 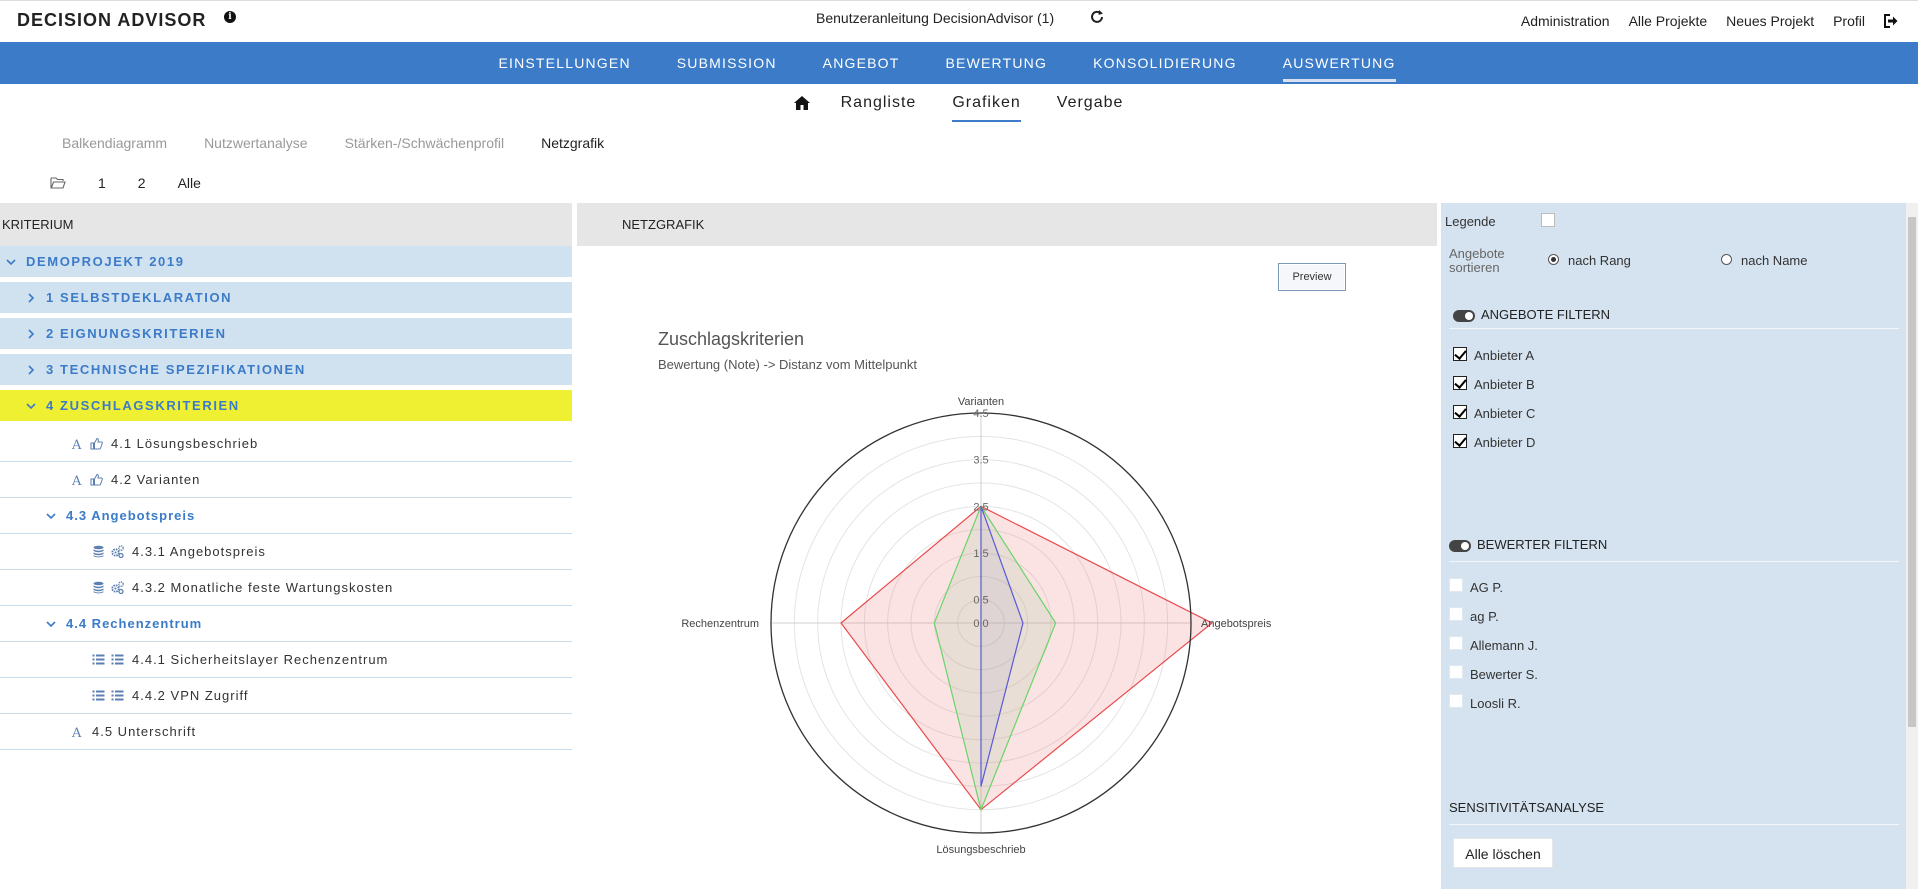 I want to click on svg-text: A, so click(x=76, y=480).